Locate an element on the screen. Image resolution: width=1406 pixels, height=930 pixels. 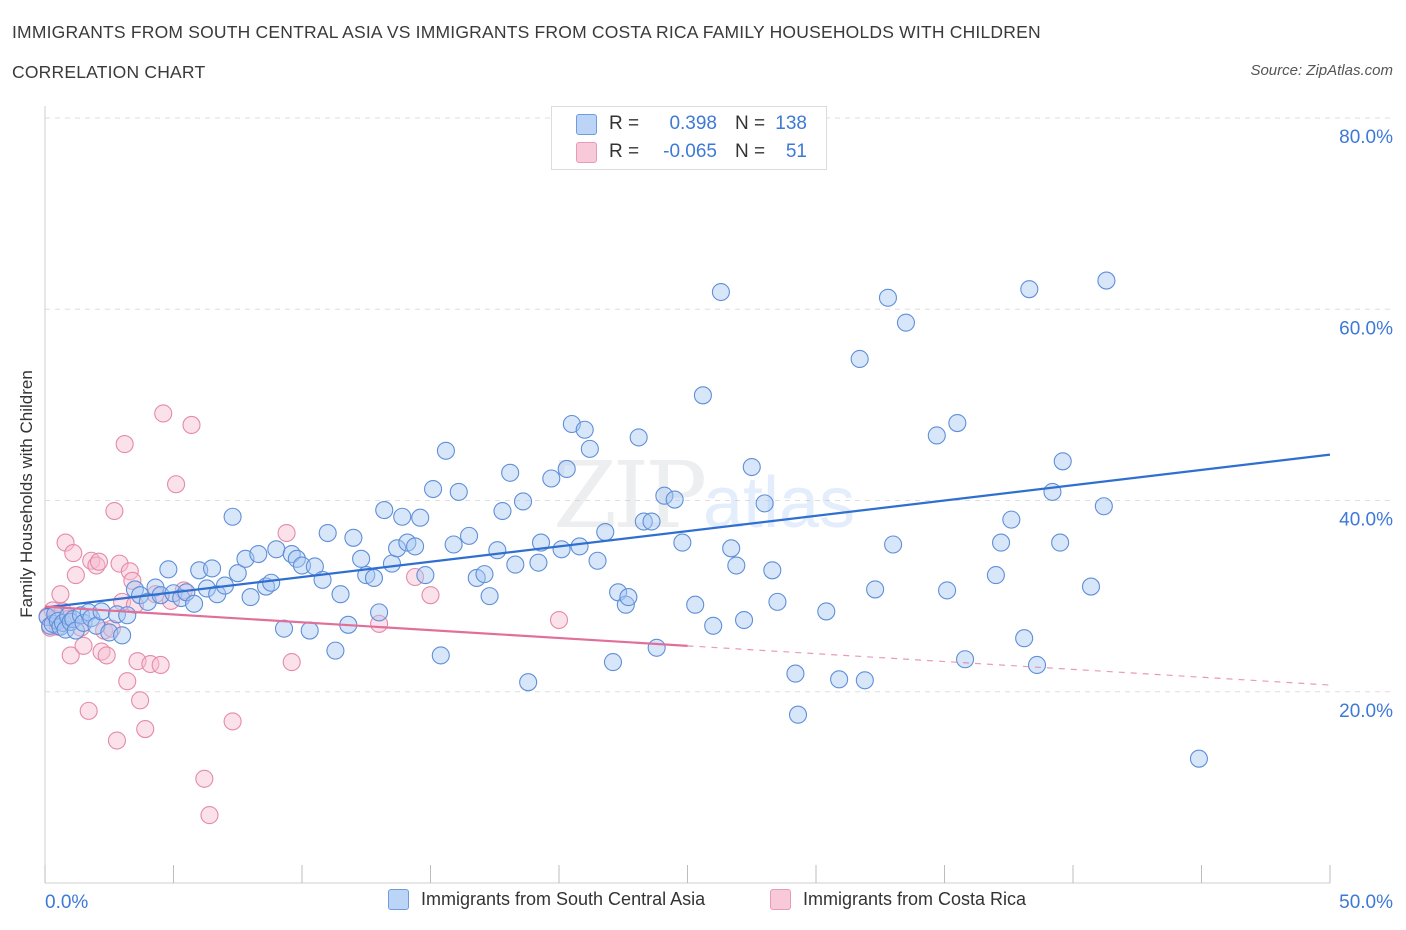
y-axis-title: Family Households with Children is located at coordinates (26, 494).